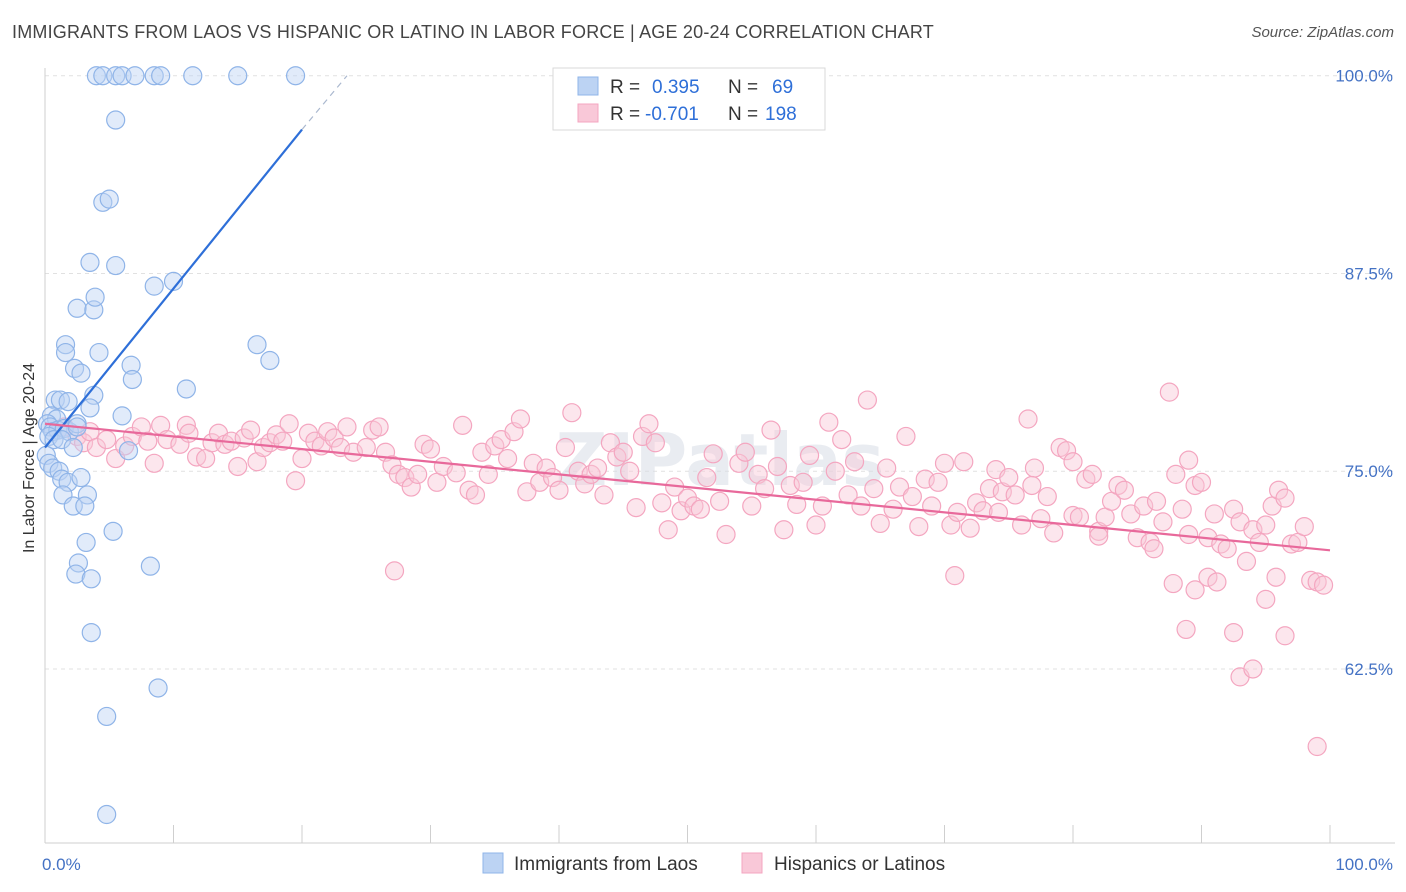 The image size is (1406, 892). I want to click on x-tick-label-0: 0.0%, so click(61, 864).